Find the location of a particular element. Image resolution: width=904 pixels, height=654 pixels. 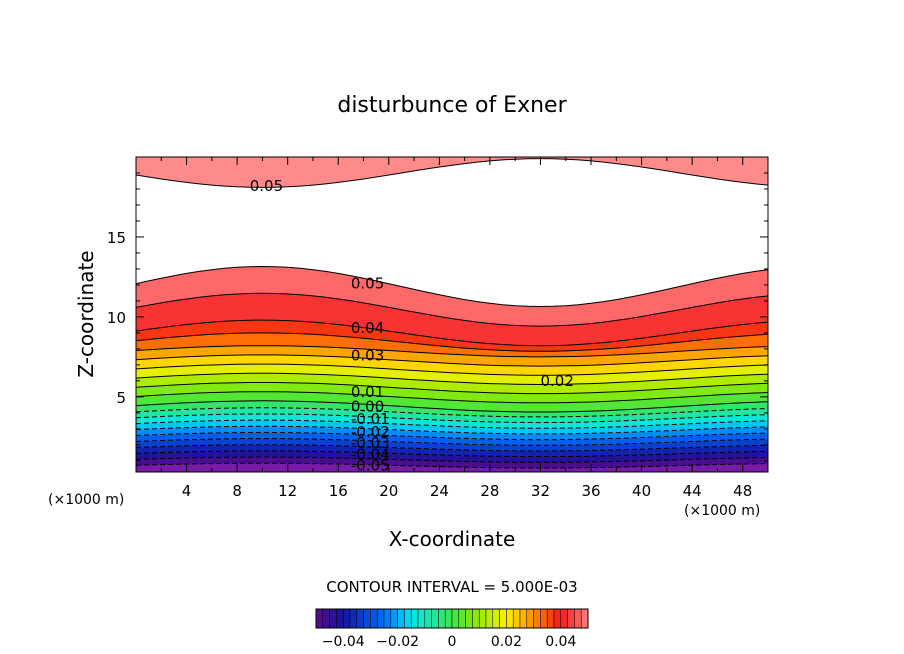

colorbar-frame is located at coordinates (452, 618).